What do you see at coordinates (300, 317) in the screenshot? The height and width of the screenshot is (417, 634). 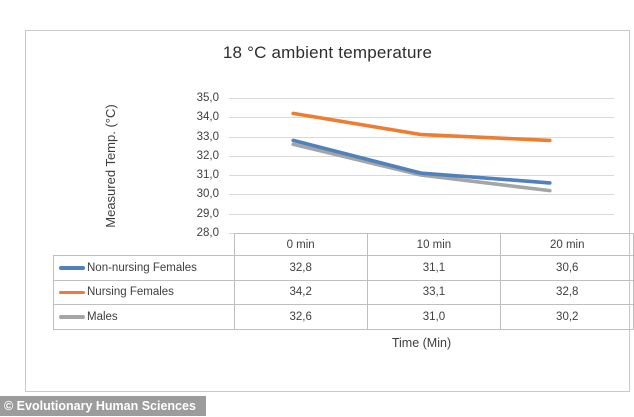 I see `value-cell: 32,6` at bounding box center [300, 317].